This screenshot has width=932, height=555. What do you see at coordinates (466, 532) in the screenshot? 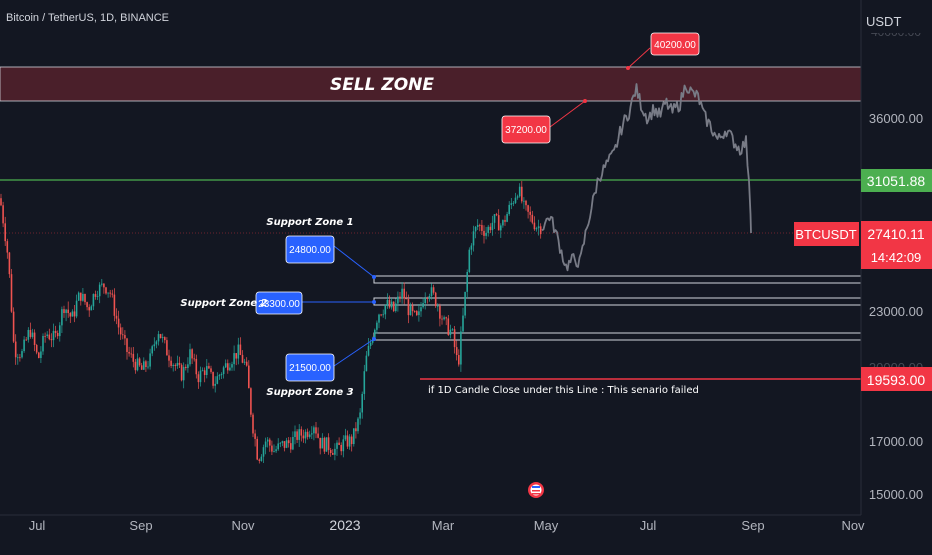
I see `time-axis-panel` at bounding box center [466, 532].